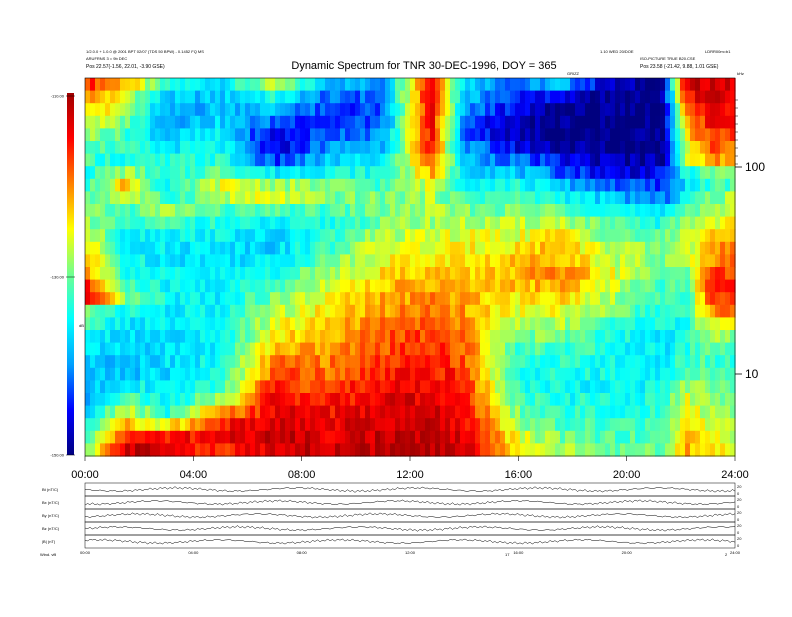 The width and height of the screenshot is (792, 617). What do you see at coordinates (739, 499) in the screenshot?
I see `mag-panel-tick-top: 20` at bounding box center [739, 499].